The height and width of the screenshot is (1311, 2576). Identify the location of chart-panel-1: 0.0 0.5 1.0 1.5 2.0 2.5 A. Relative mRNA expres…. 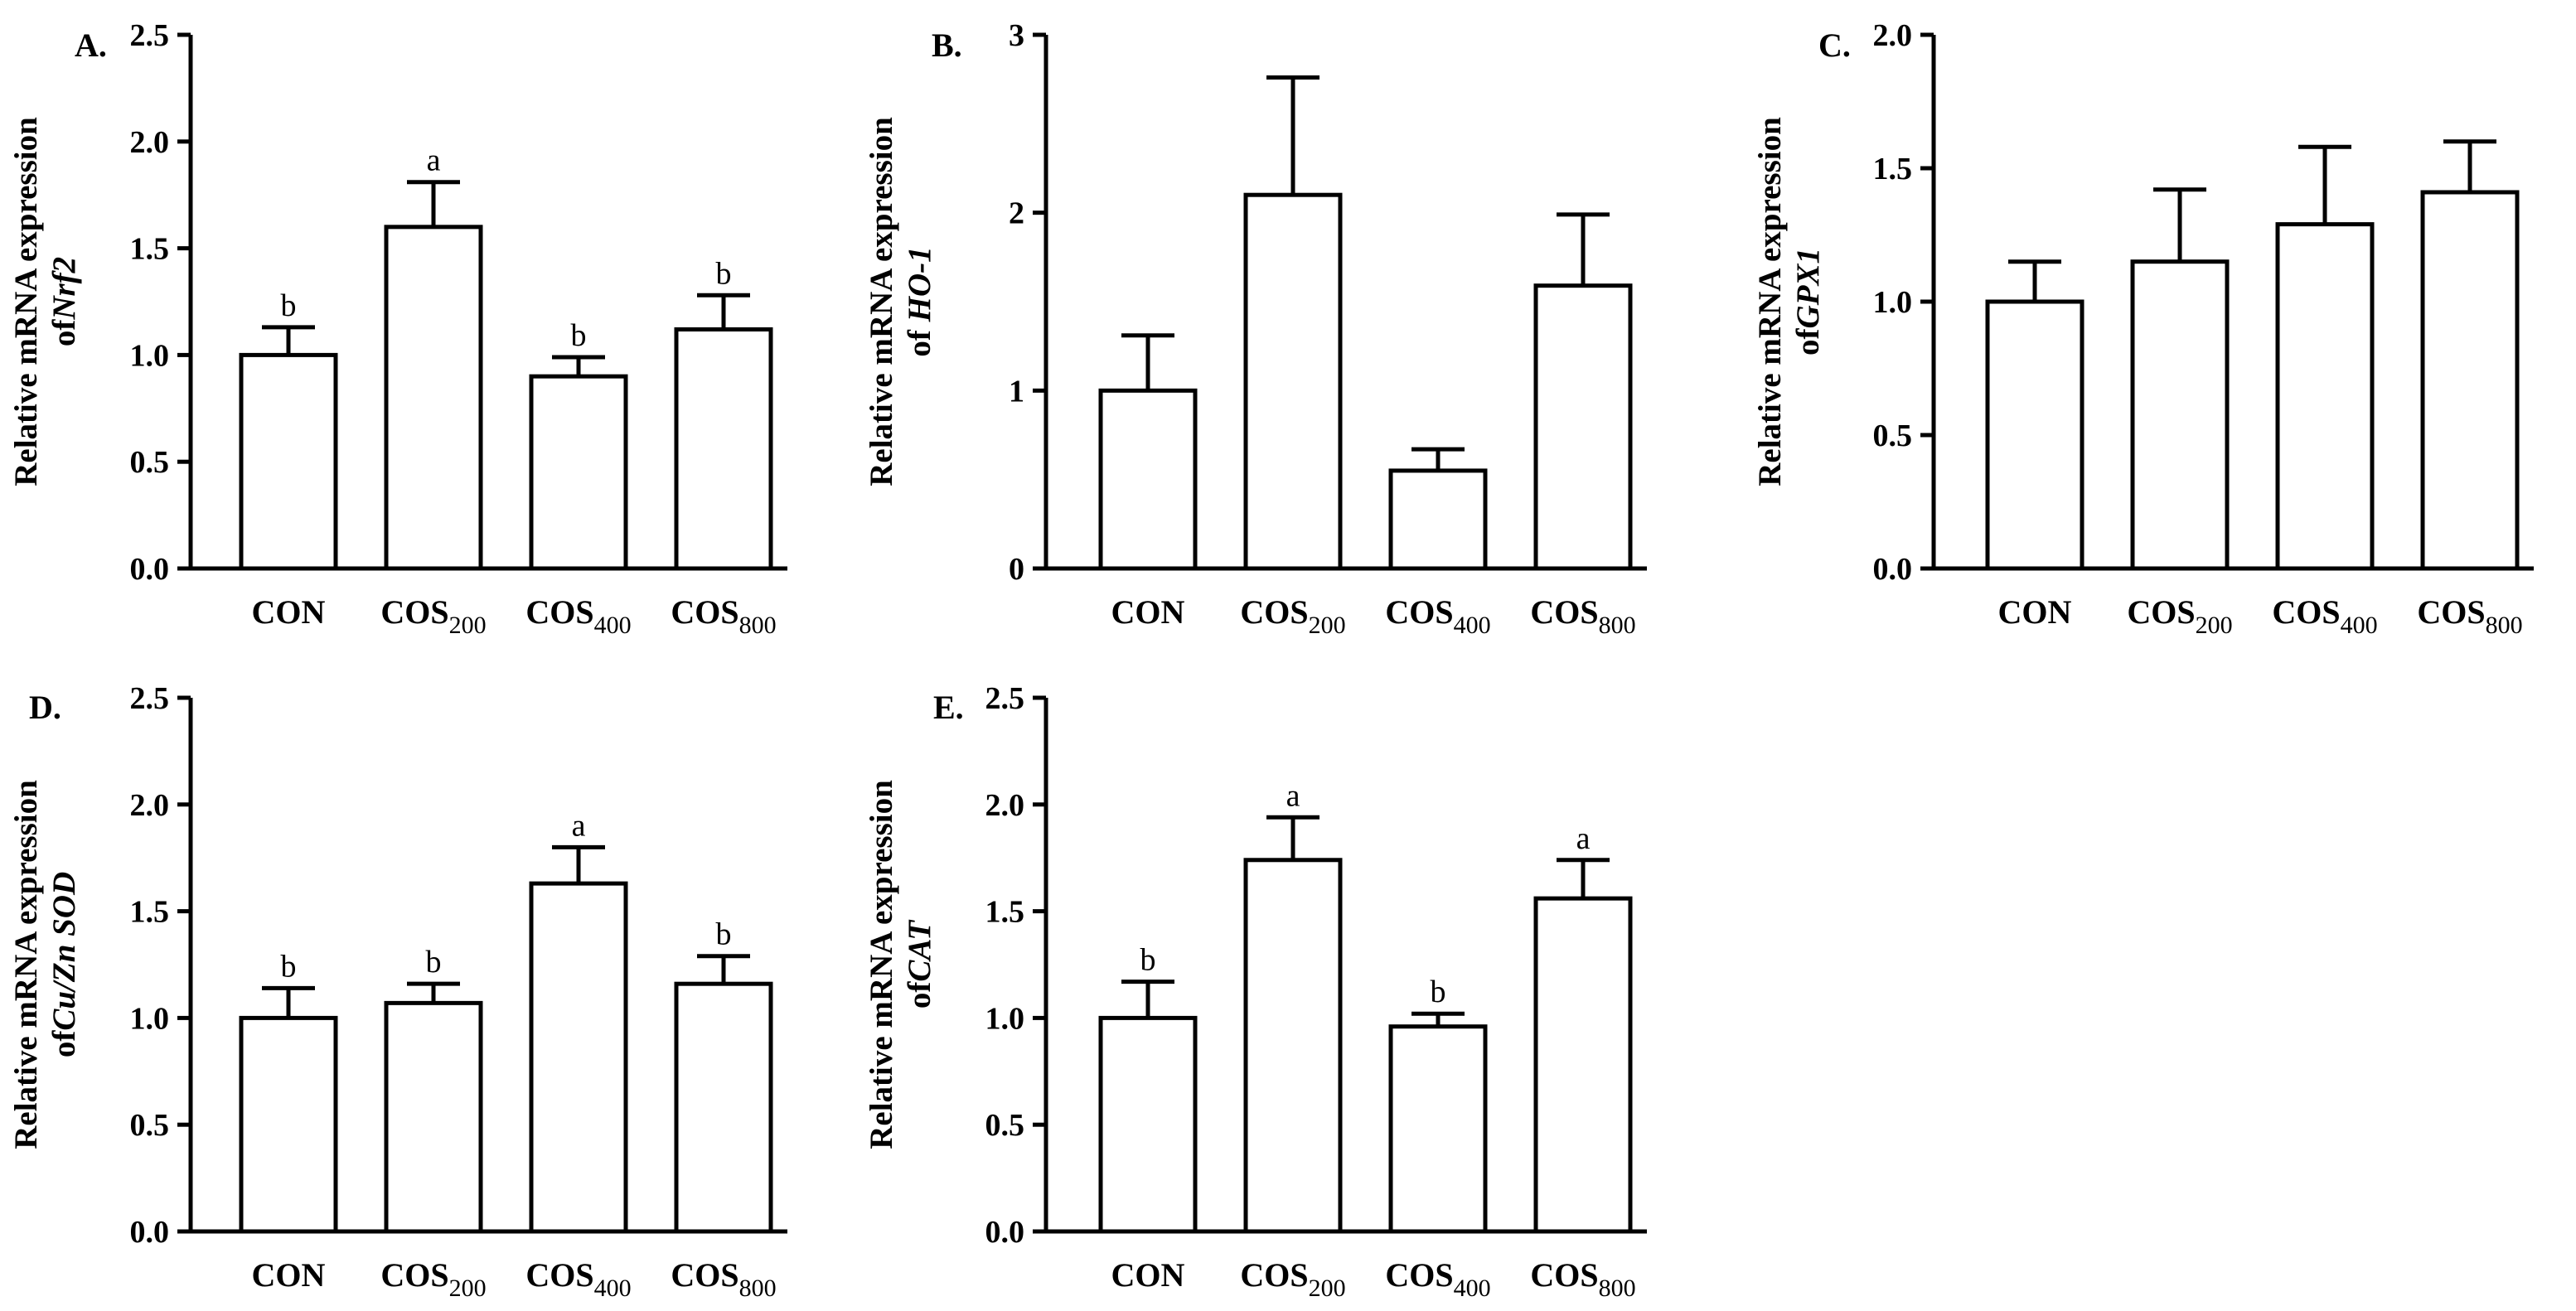
(397, 328).